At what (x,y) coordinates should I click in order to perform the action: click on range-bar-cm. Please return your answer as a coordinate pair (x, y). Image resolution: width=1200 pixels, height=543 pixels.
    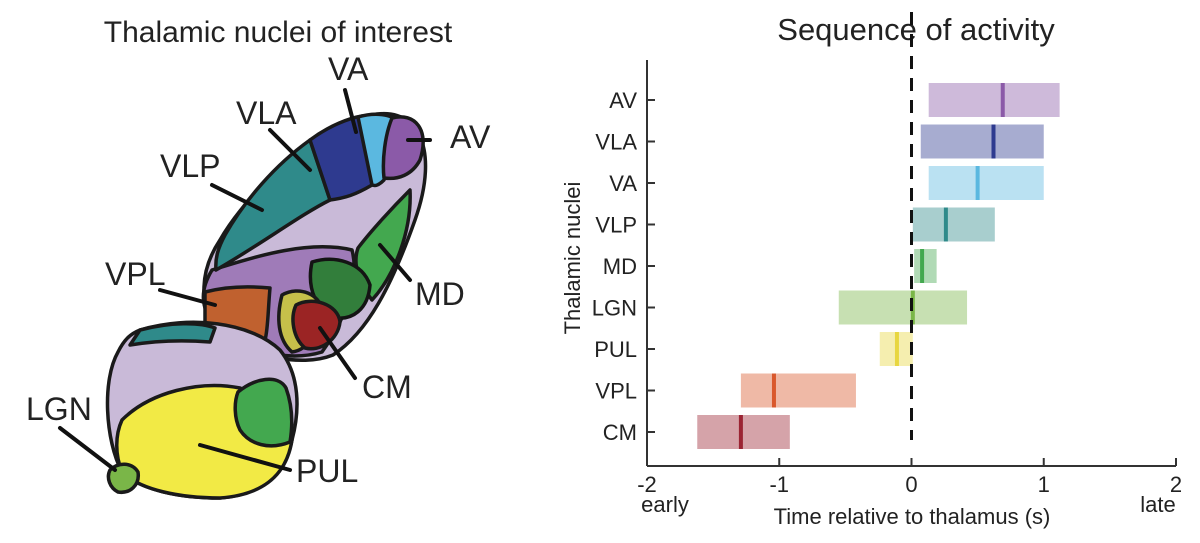
    Looking at the image, I should click on (743, 432).